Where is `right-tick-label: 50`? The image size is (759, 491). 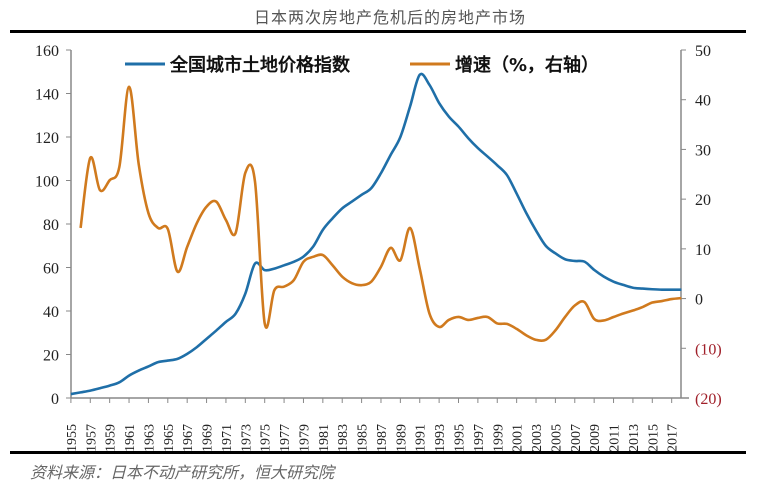 right-tick-label: 50 is located at coordinates (703, 51).